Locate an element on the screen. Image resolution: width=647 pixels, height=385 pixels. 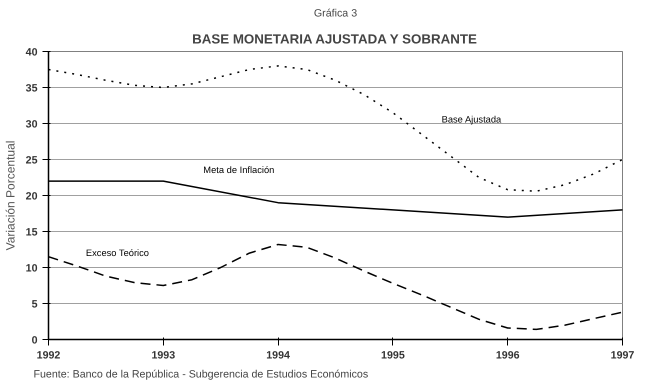
y-tick-label: 5 is located at coordinates (35, 304).